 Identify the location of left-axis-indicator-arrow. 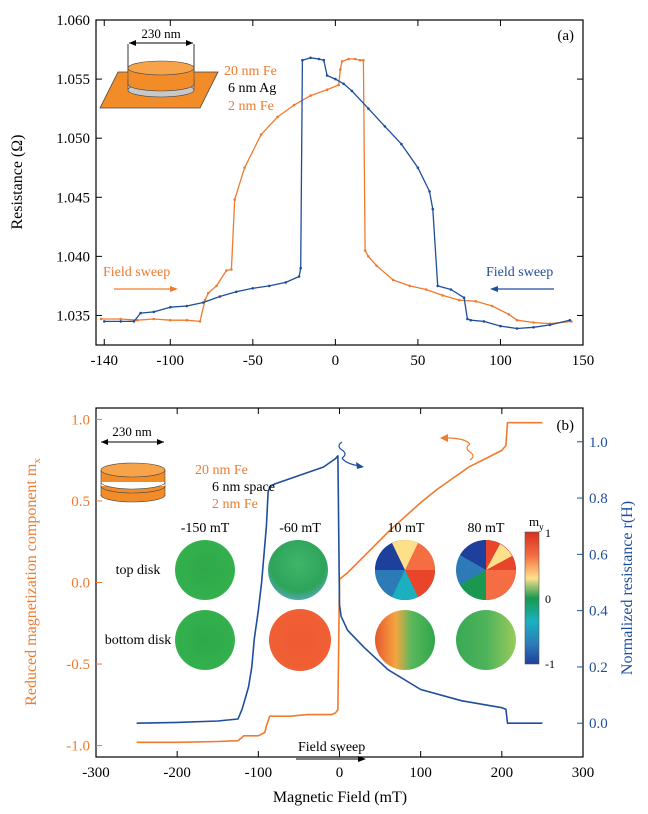
(460, 449).